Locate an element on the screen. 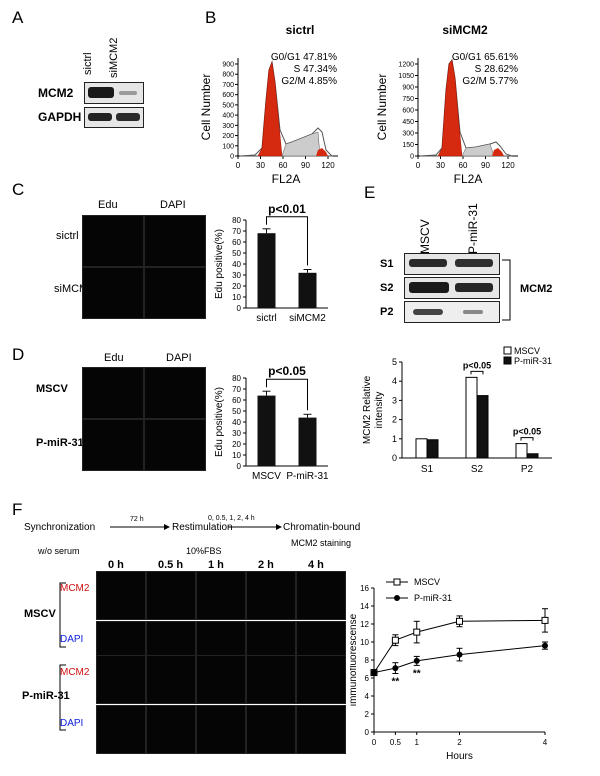  lane-label-p-mir-31: P-miR-31 is located at coordinates (473, 228).